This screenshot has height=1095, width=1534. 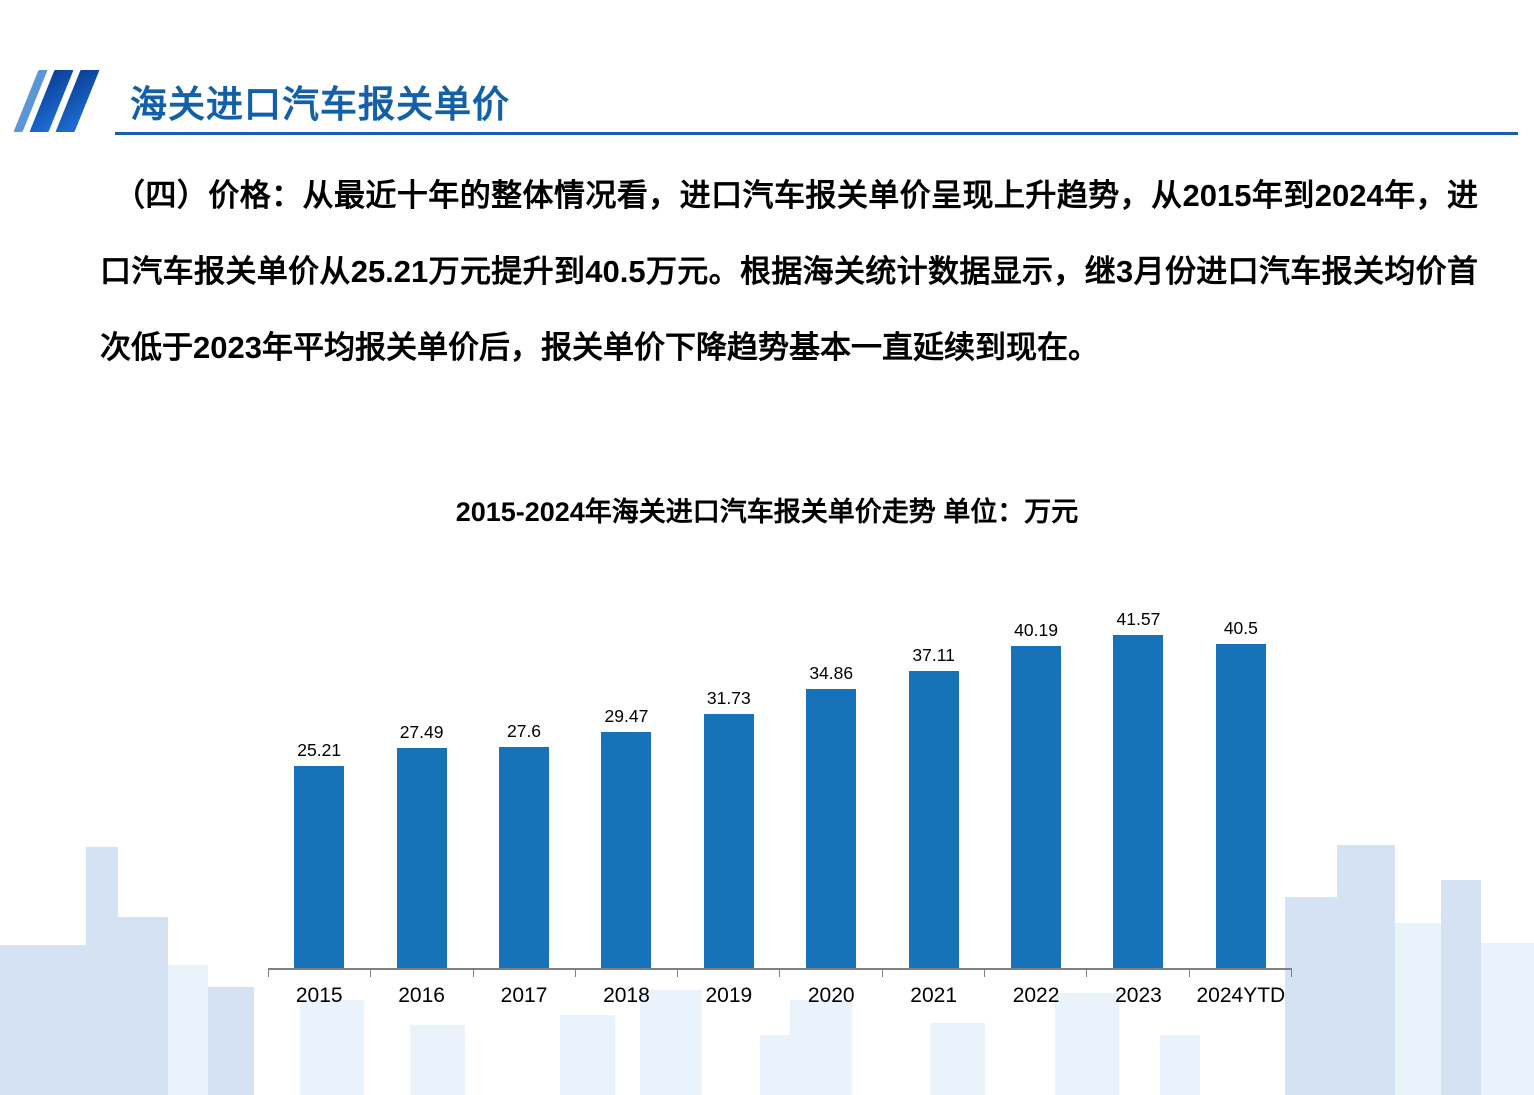 I want to click on bar-value-label: 40.5, so click(x=1240, y=628).